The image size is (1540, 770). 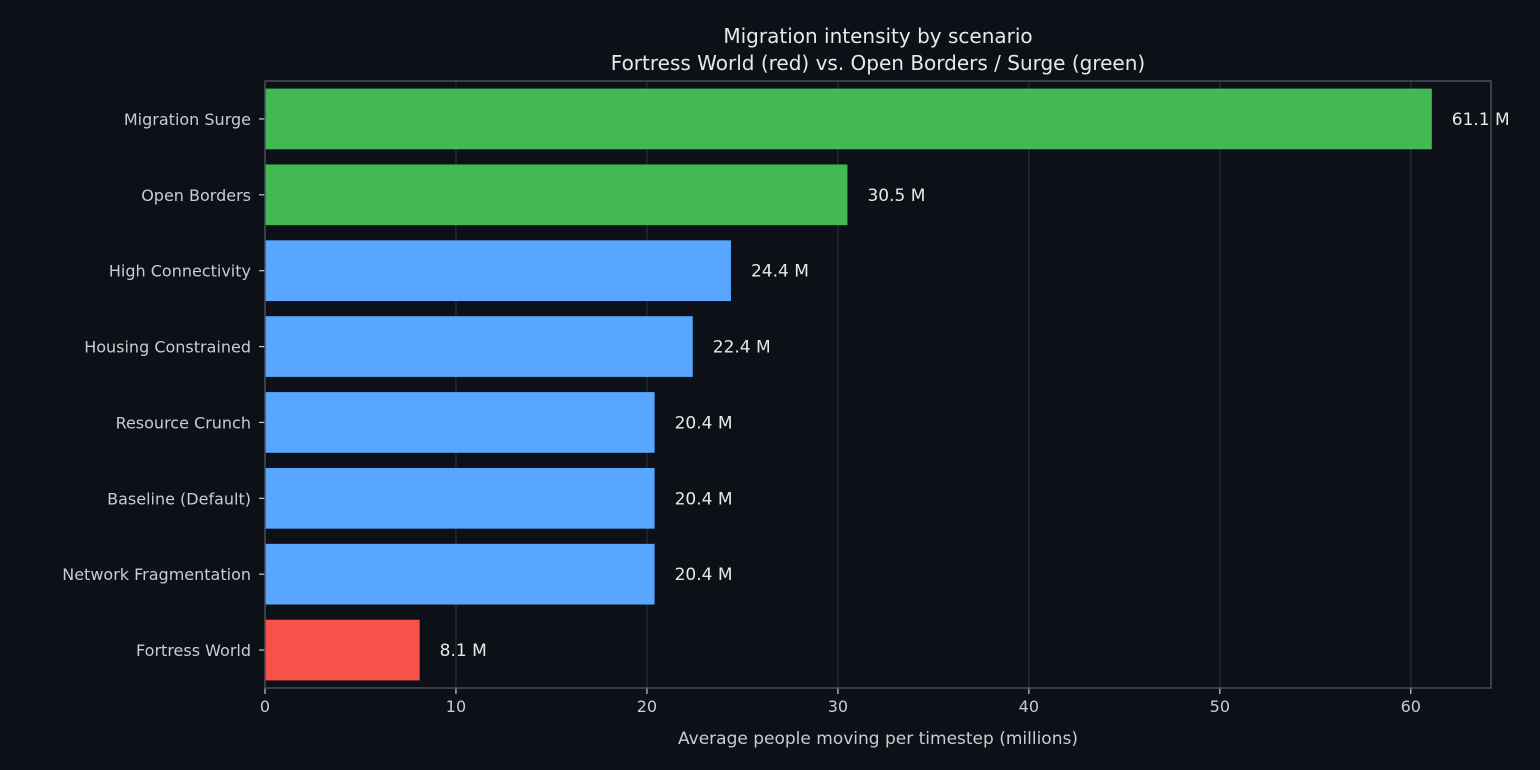 I want to click on y-tick-label: High Connectivity, so click(x=180, y=271).